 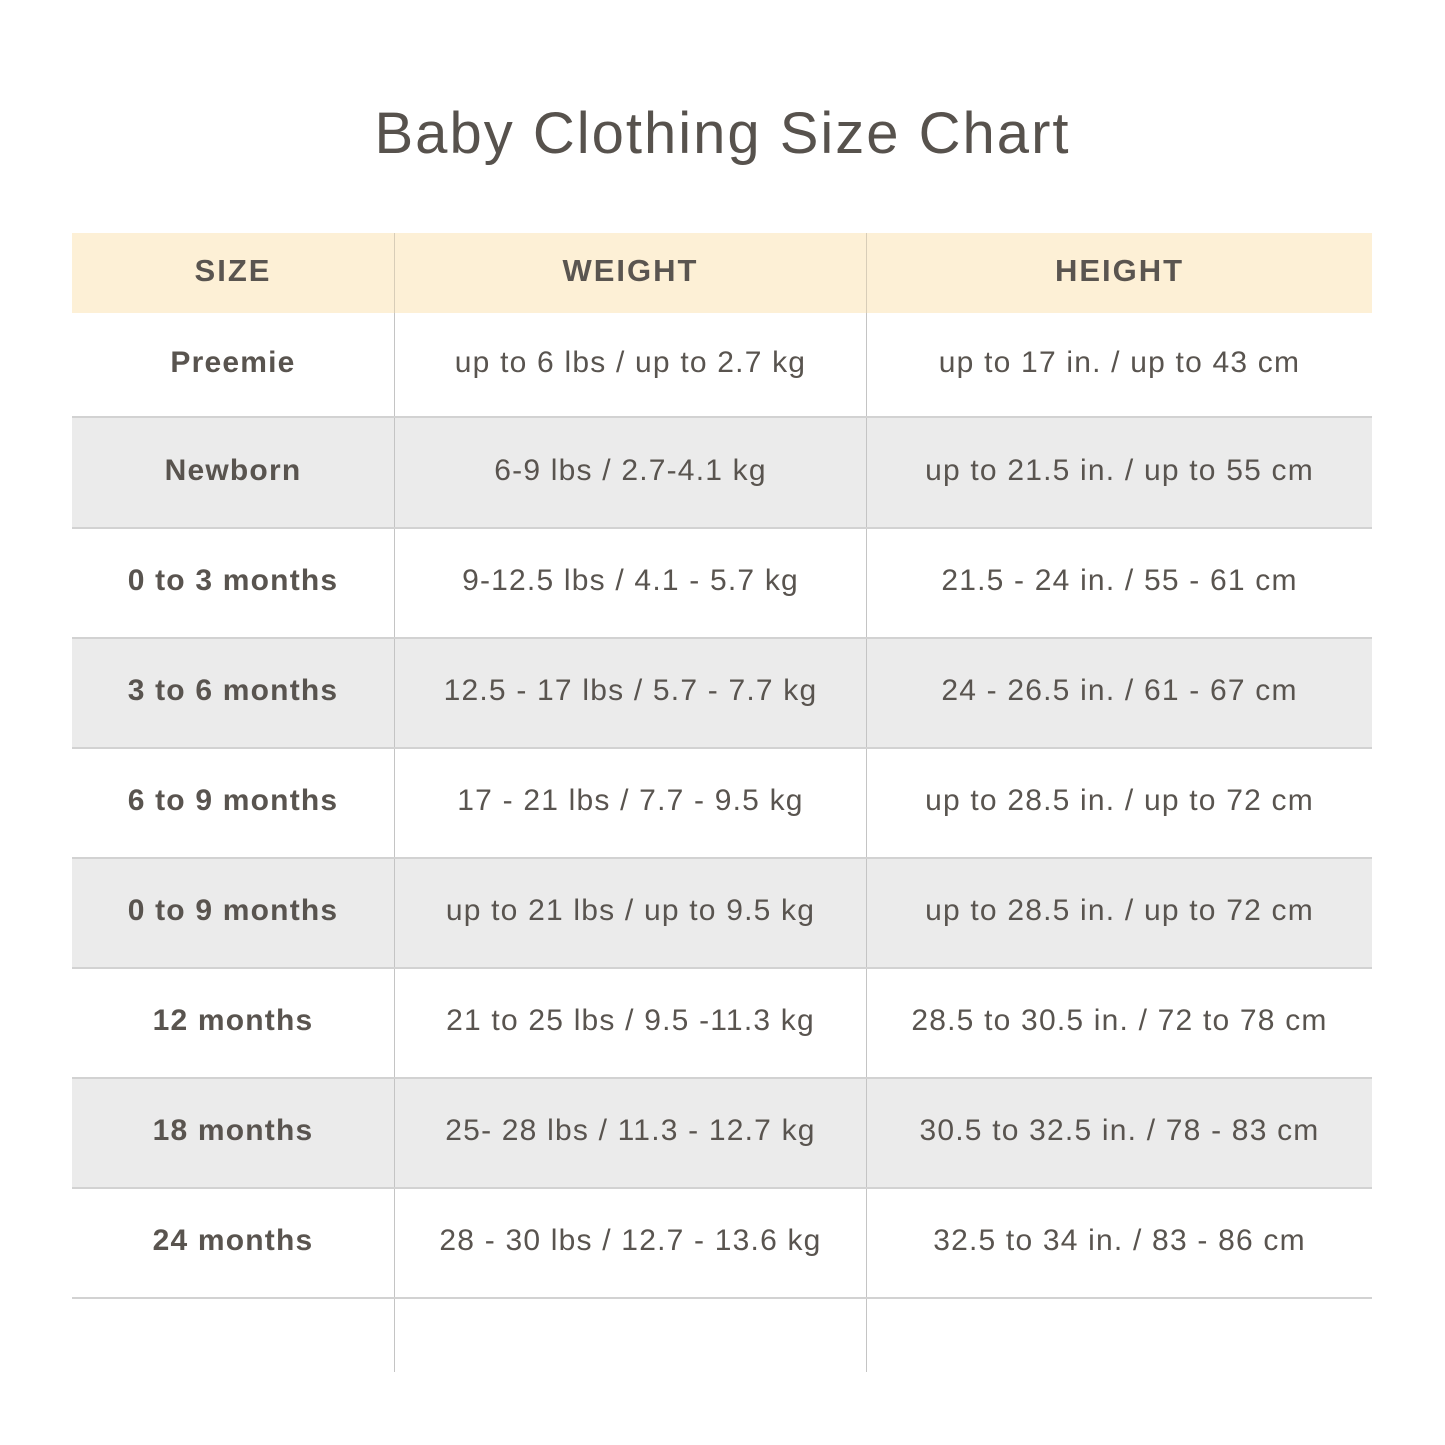 I want to click on cell-size: 12 months, so click(x=233, y=1020).